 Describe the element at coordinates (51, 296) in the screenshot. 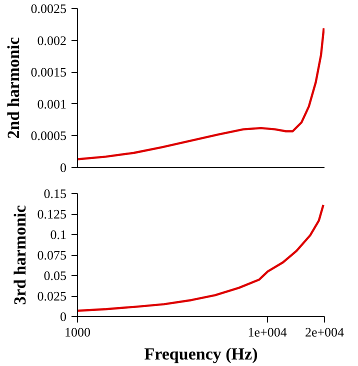

I see `y-tick-label: 0.025` at that location.